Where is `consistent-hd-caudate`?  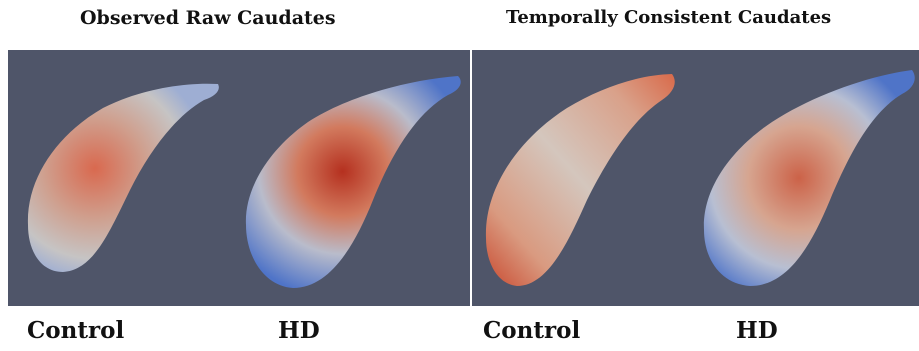 consistent-hd-caudate is located at coordinates (809, 178).